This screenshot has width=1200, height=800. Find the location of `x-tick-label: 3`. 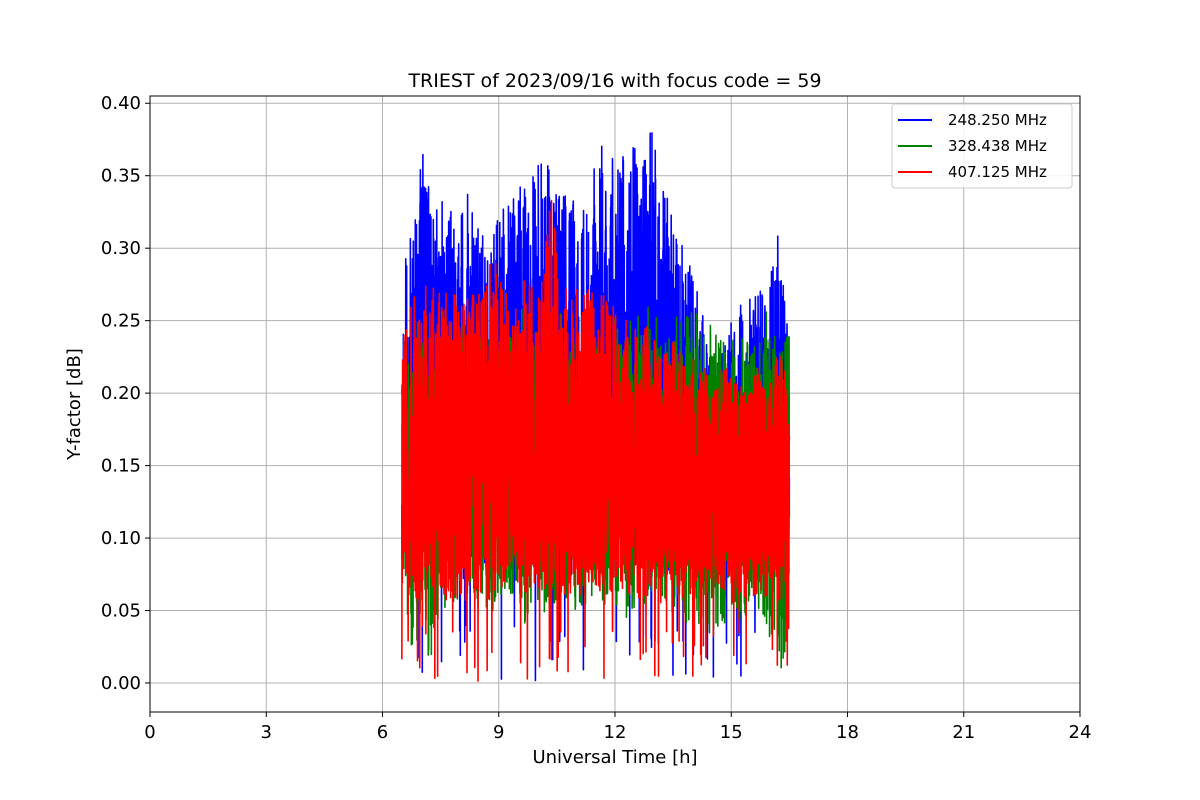

x-tick-label: 3 is located at coordinates (266, 732).